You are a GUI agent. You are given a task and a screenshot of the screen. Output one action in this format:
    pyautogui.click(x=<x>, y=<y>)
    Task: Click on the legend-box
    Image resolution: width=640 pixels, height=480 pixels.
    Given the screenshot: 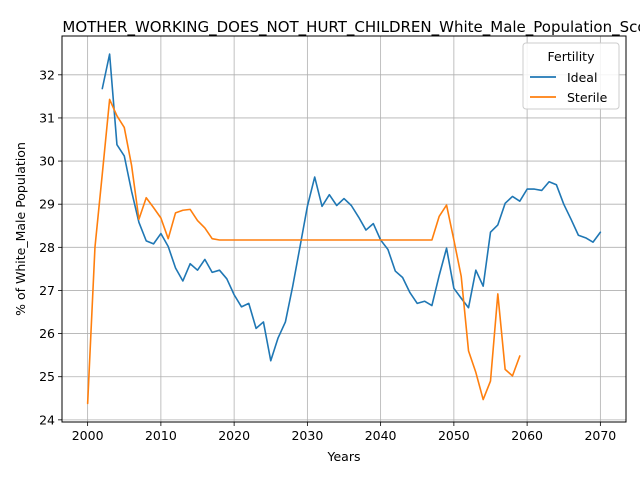 What is the action you would take?
    pyautogui.click(x=571, y=76)
    